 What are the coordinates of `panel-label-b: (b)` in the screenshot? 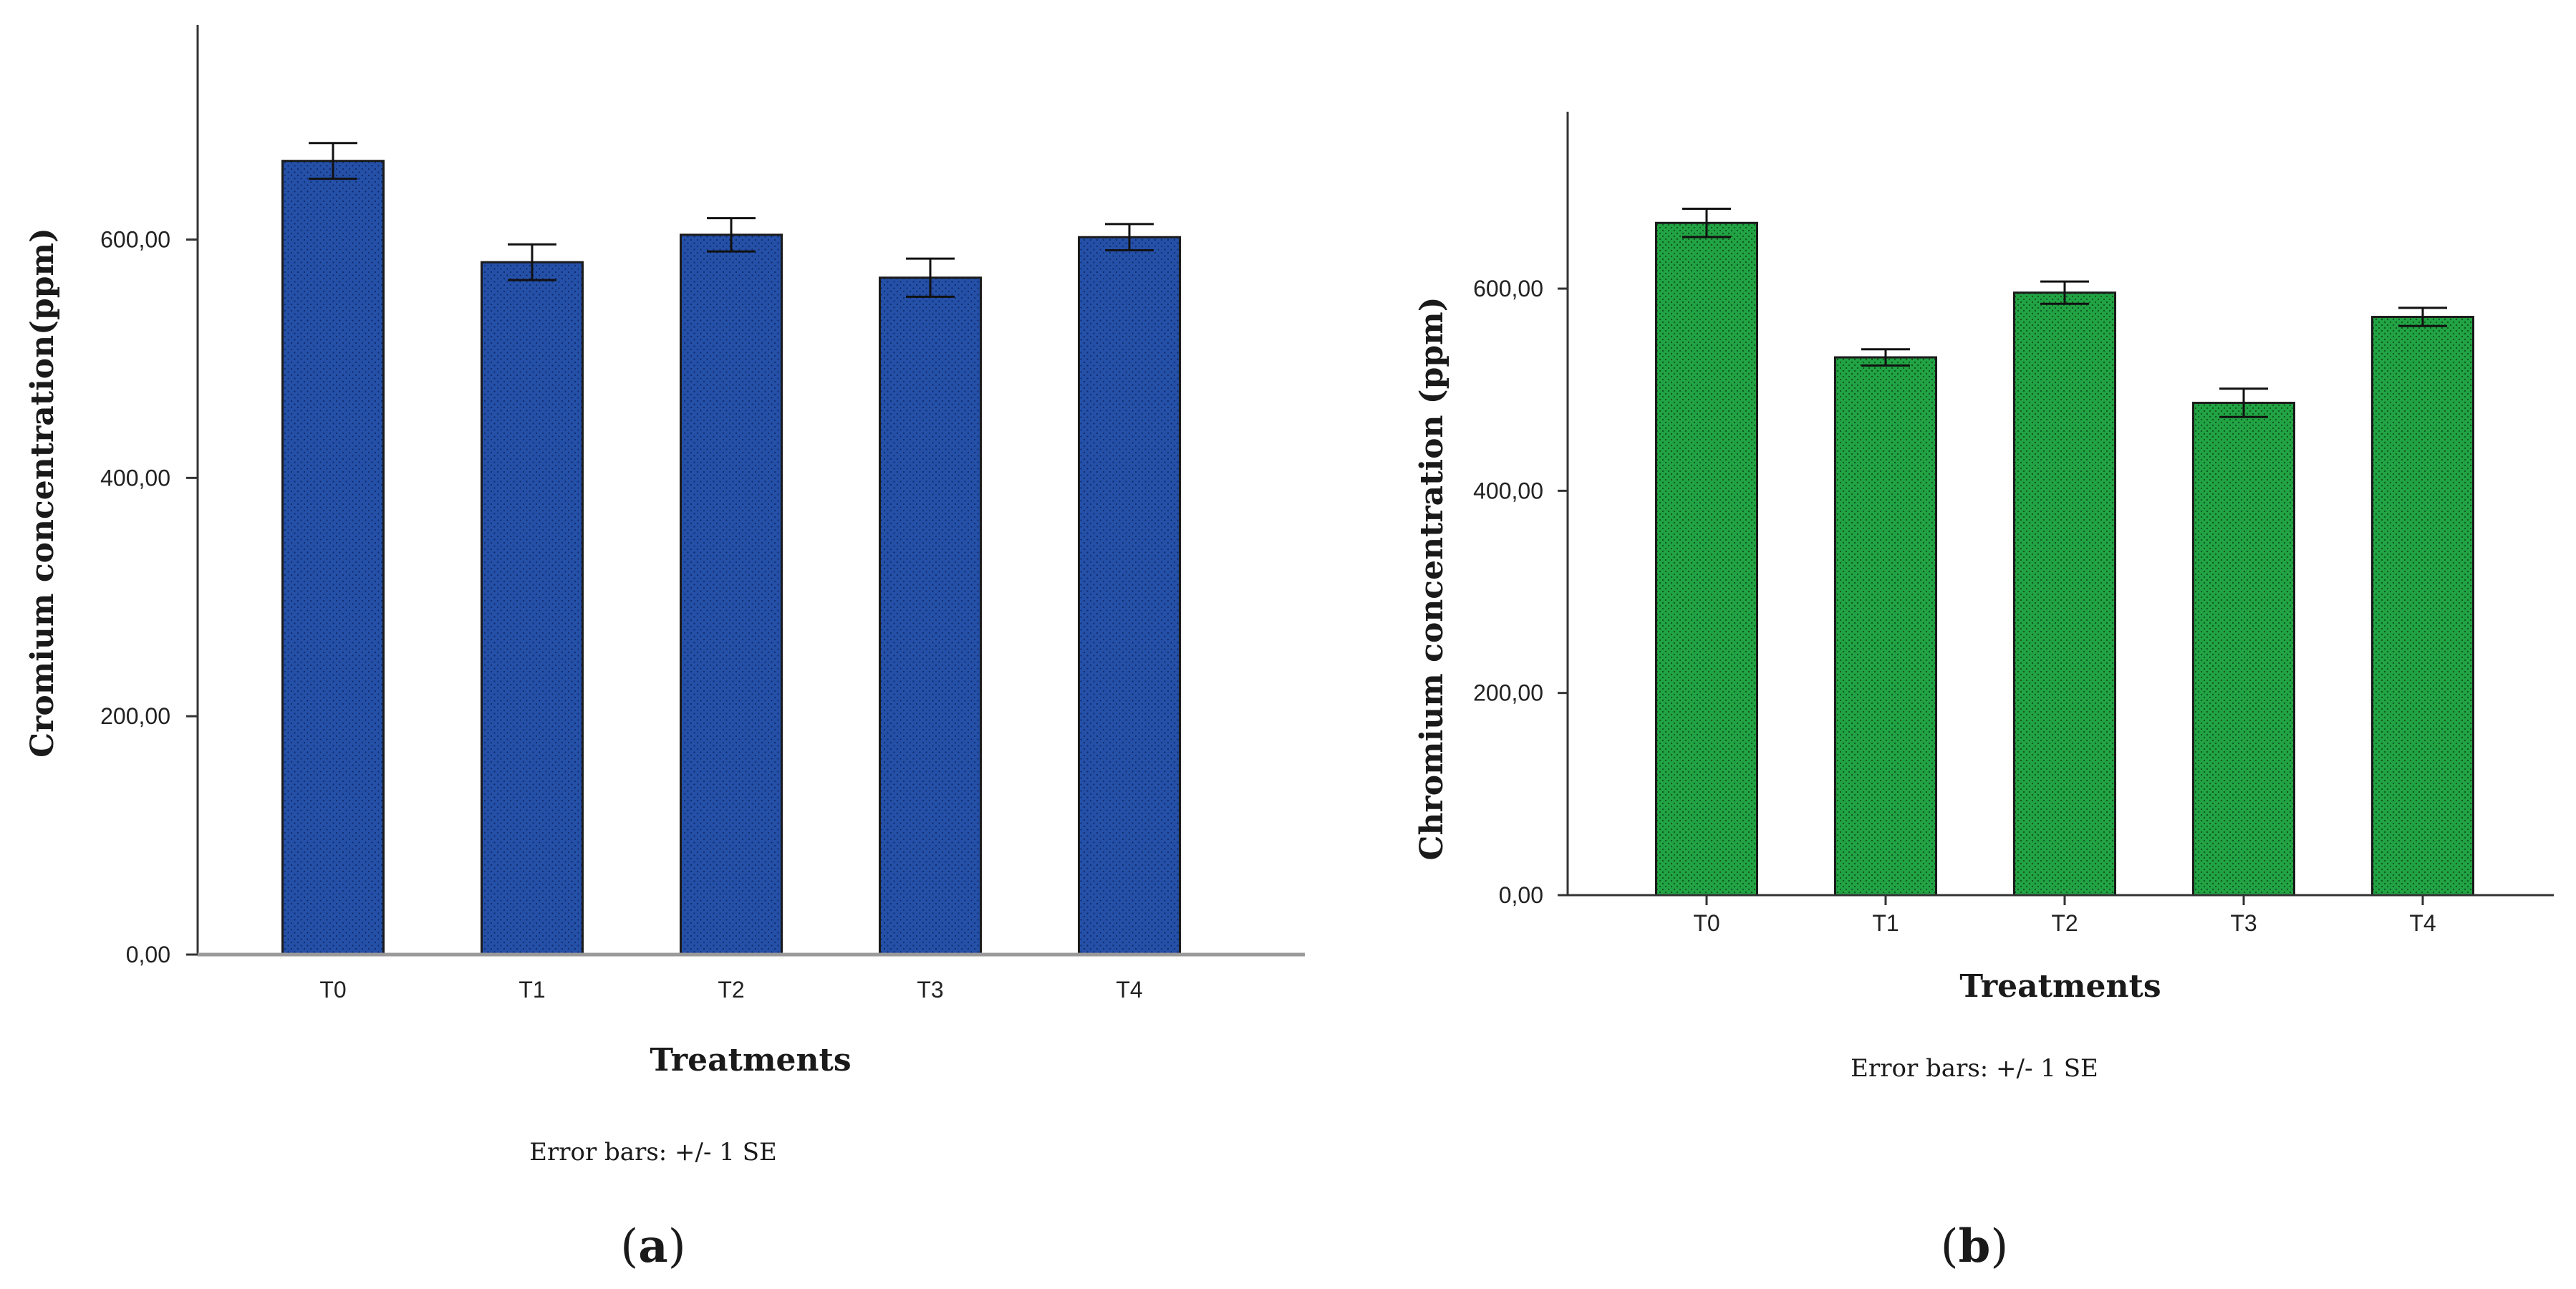 It's located at (1975, 1246).